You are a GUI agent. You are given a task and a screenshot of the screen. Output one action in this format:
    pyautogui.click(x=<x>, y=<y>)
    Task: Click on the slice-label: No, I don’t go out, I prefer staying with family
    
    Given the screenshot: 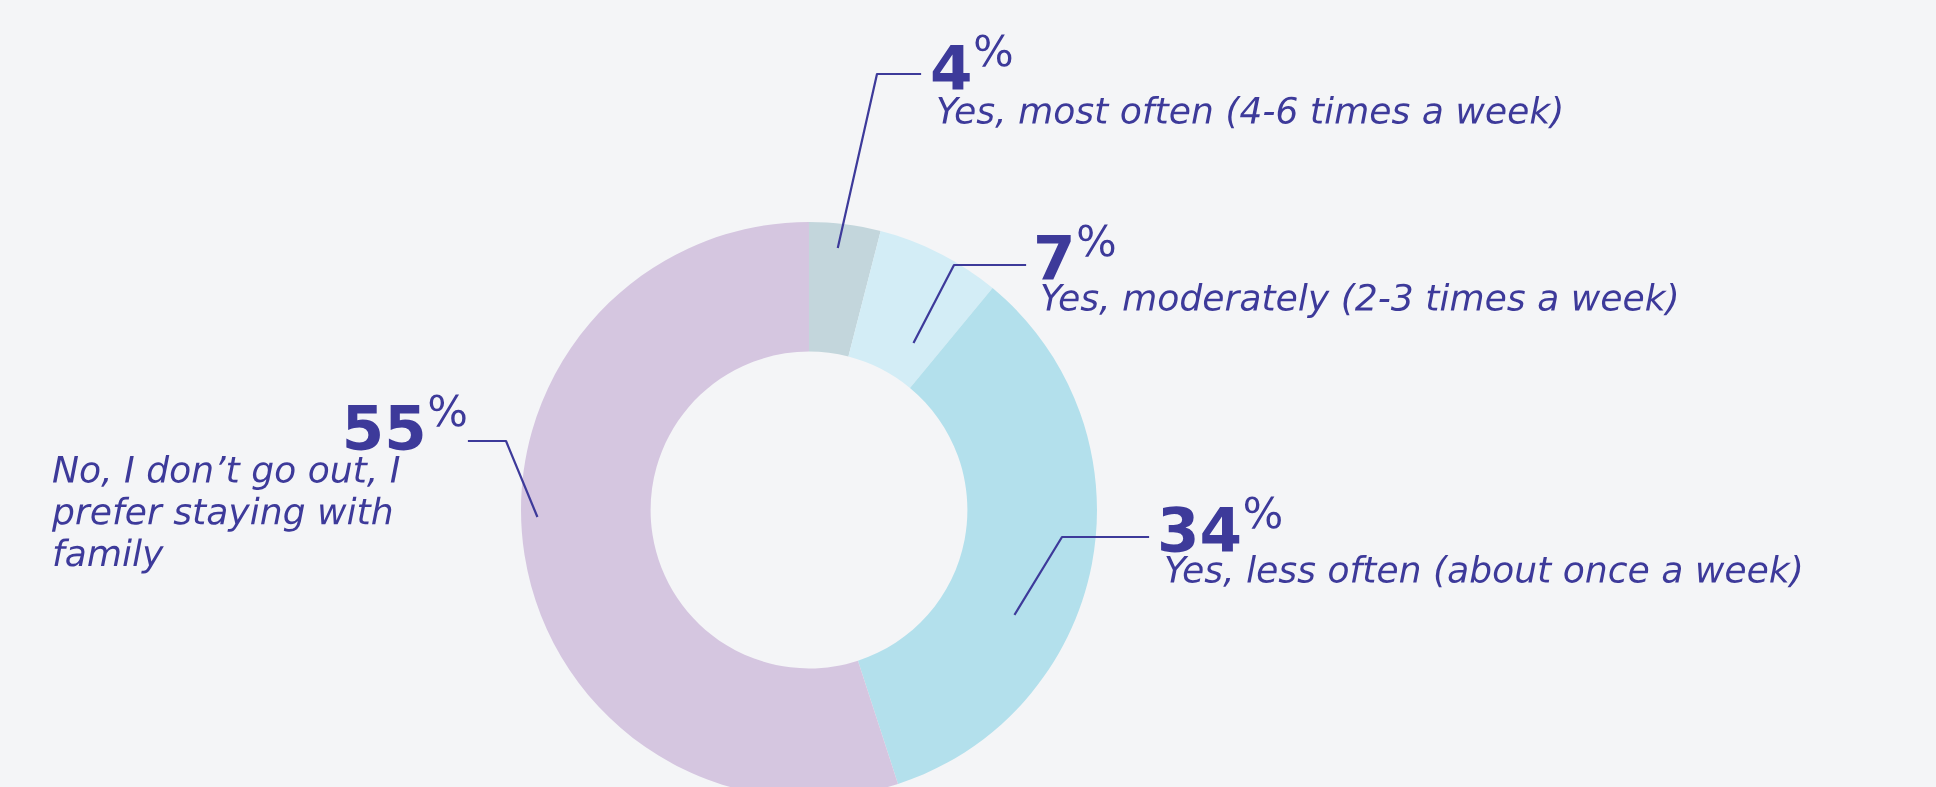 What is the action you would take?
    pyautogui.click(x=225, y=514)
    